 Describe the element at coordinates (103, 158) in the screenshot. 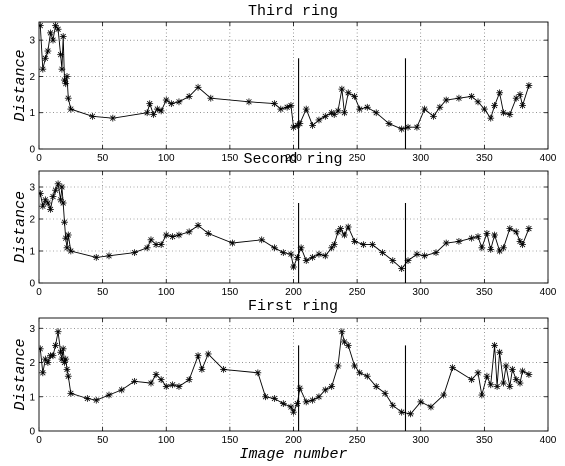

I see `x-tick-label: 50` at that location.